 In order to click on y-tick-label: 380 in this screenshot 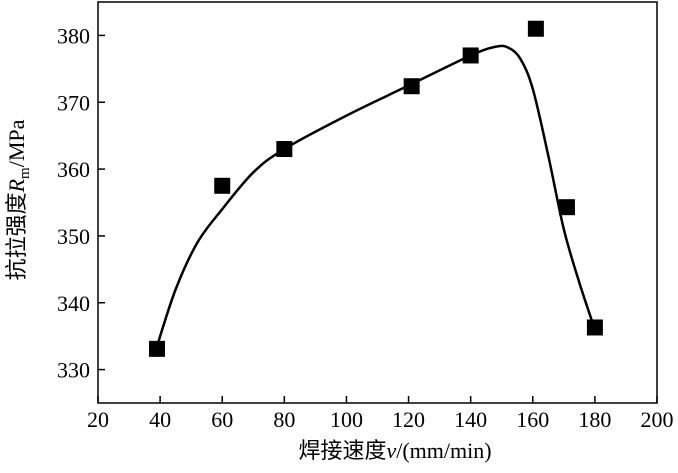, I will do `click(73, 35)`.